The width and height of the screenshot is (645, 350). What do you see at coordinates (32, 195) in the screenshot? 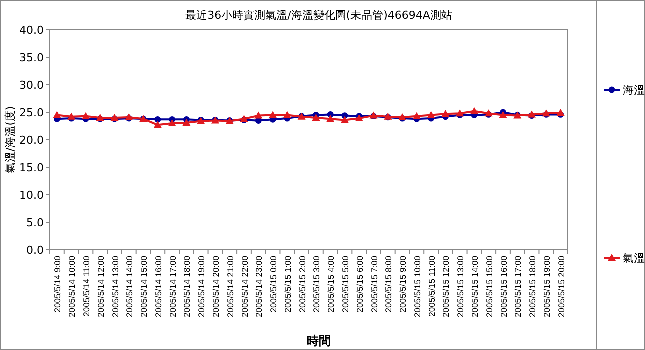
I see `y-tick-label: 10.0` at bounding box center [32, 195].